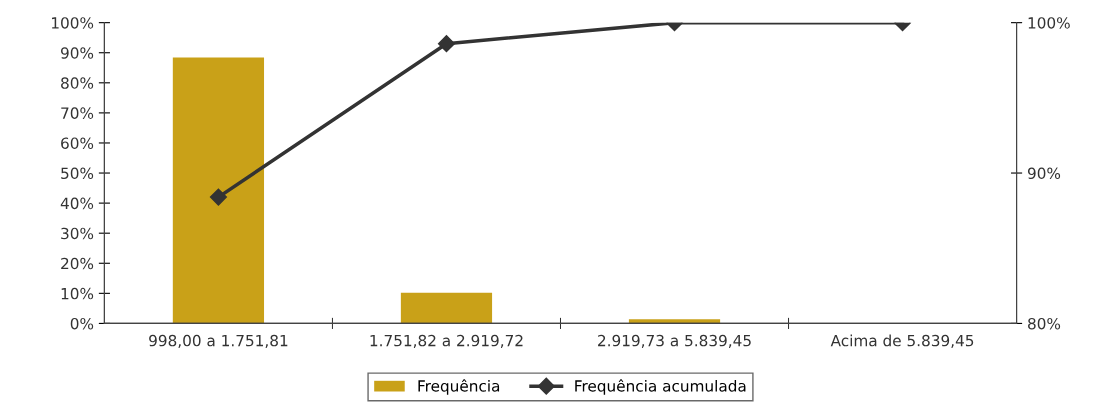 This screenshot has height=412, width=1099. Describe the element at coordinates (459, 387) in the screenshot. I see `legend-label: Frequência` at that location.